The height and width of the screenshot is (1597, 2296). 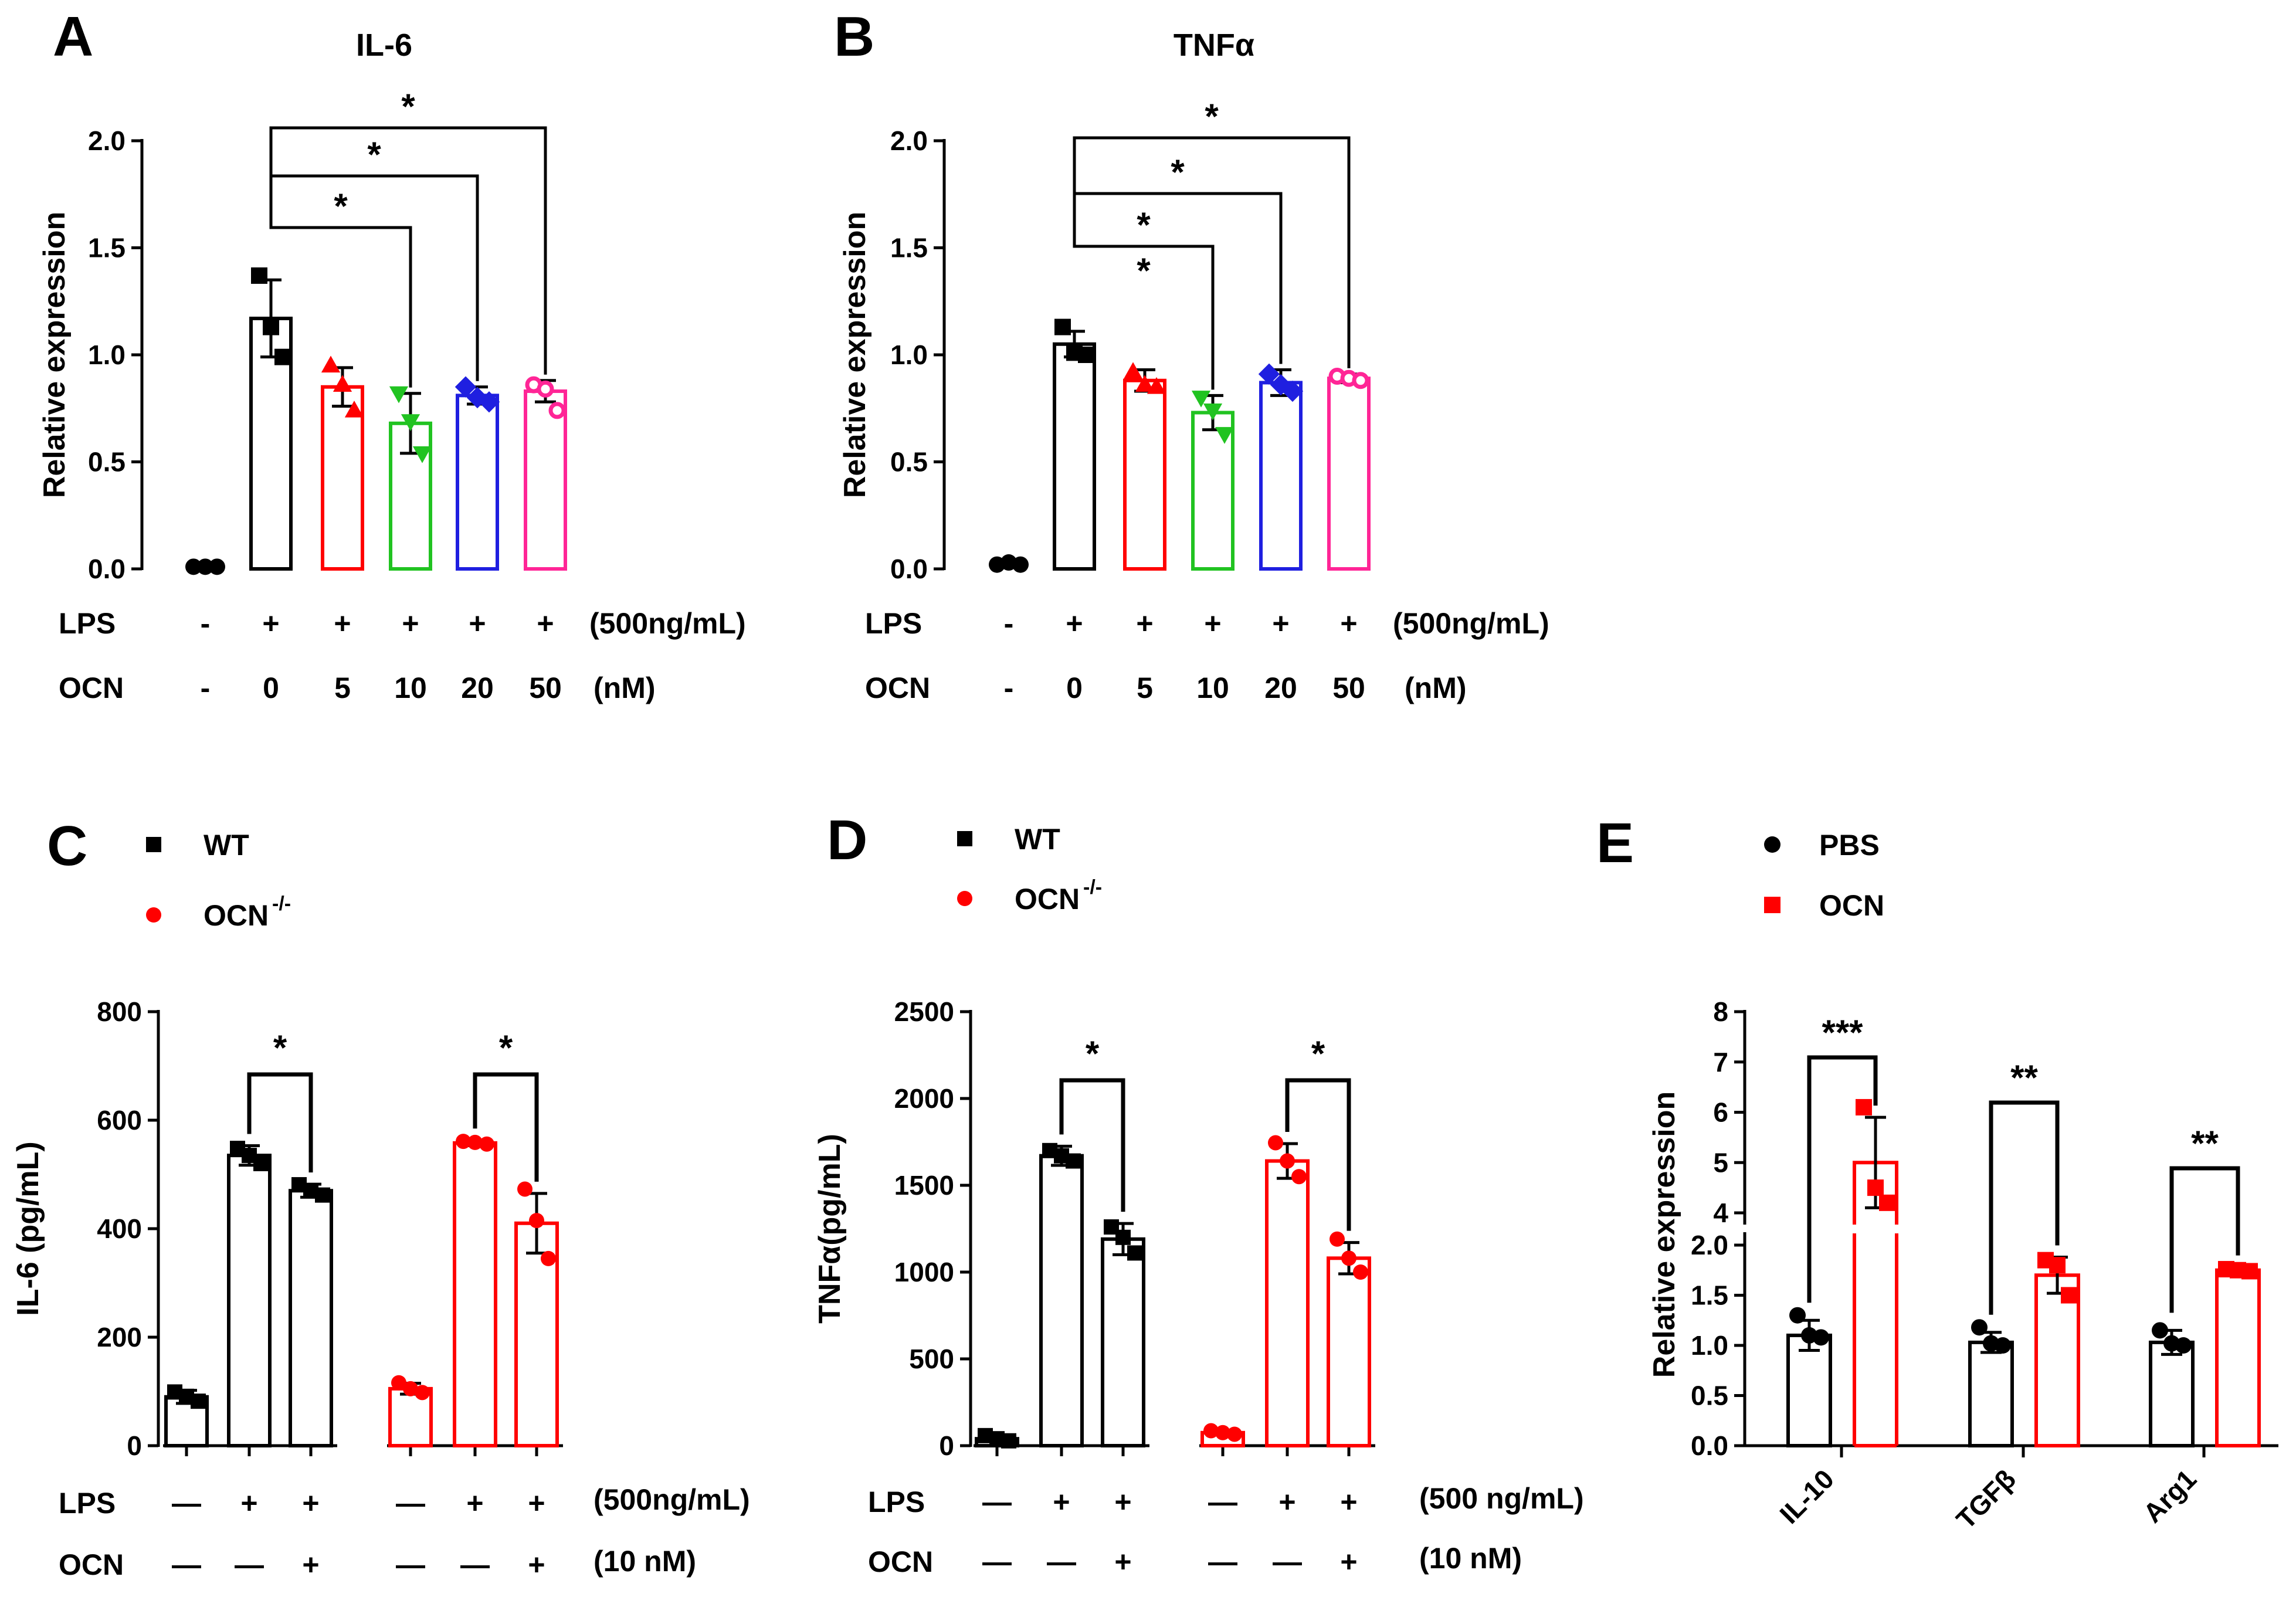 What do you see at coordinates (1615, 843) in the screenshot?
I see `panel-label-e: E` at bounding box center [1615, 843].